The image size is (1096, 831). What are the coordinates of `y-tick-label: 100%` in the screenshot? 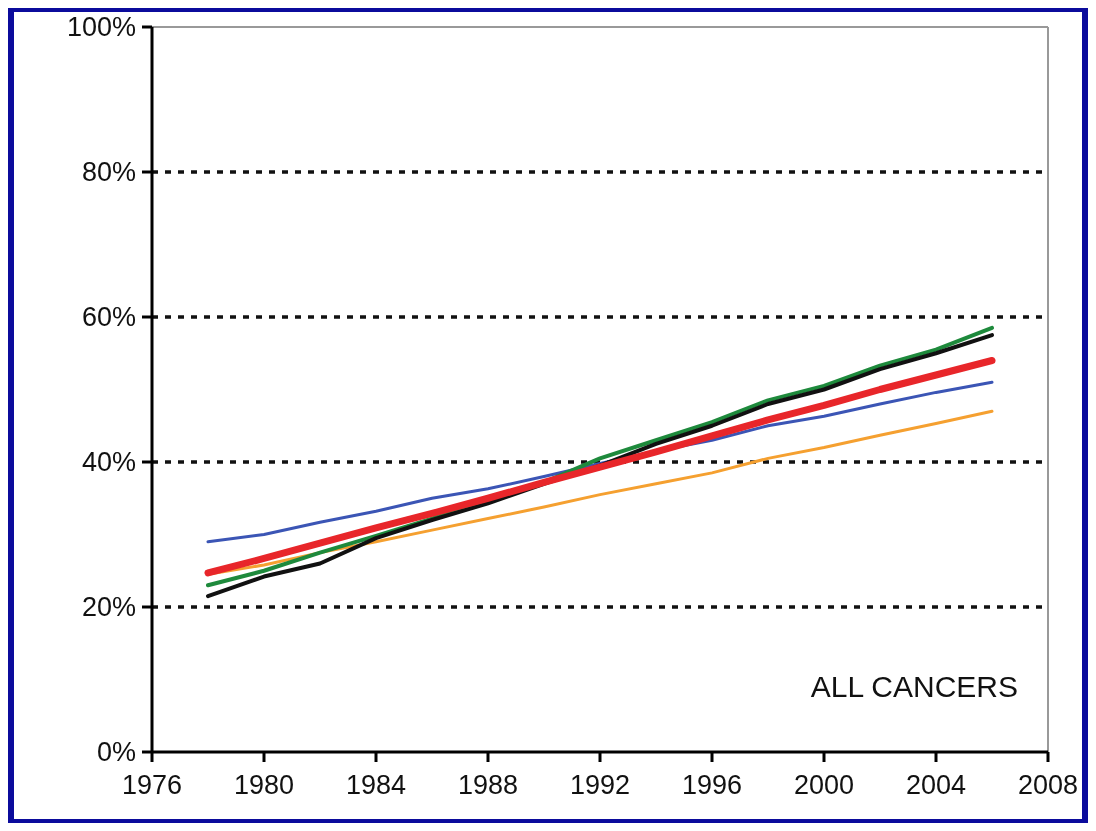 It's located at (101, 27).